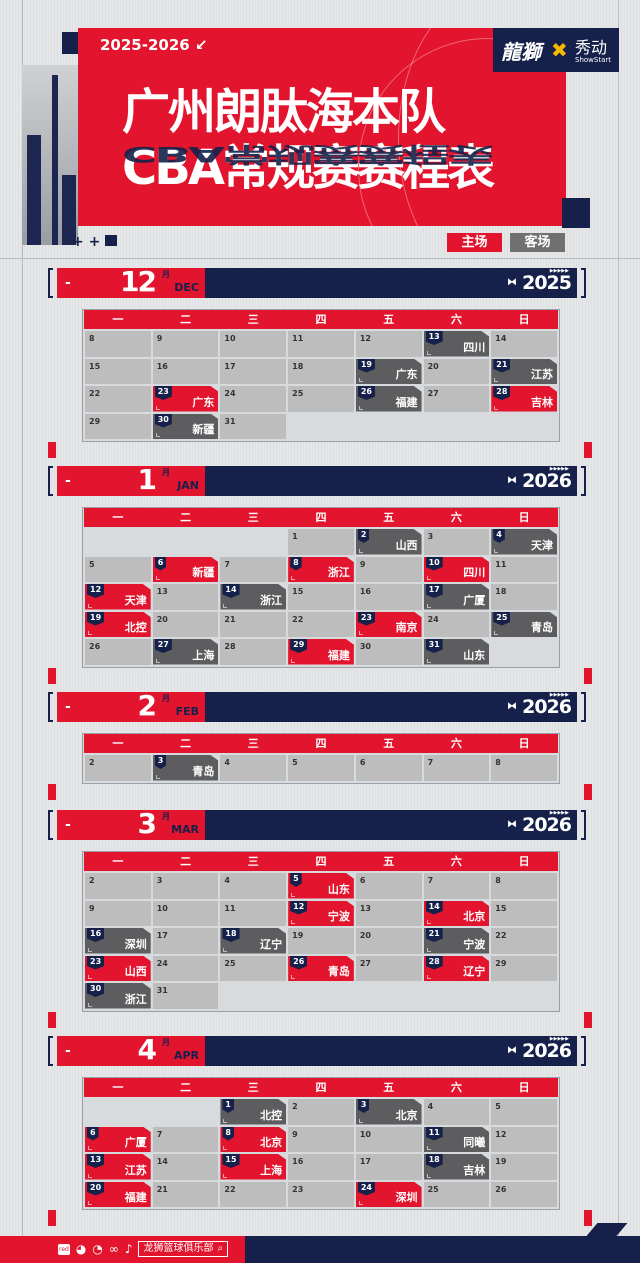 This screenshot has height=1263, width=640. What do you see at coordinates (185, 768) in the screenshot?
I see `game-cell-away: 3 青岛` at bounding box center [185, 768].